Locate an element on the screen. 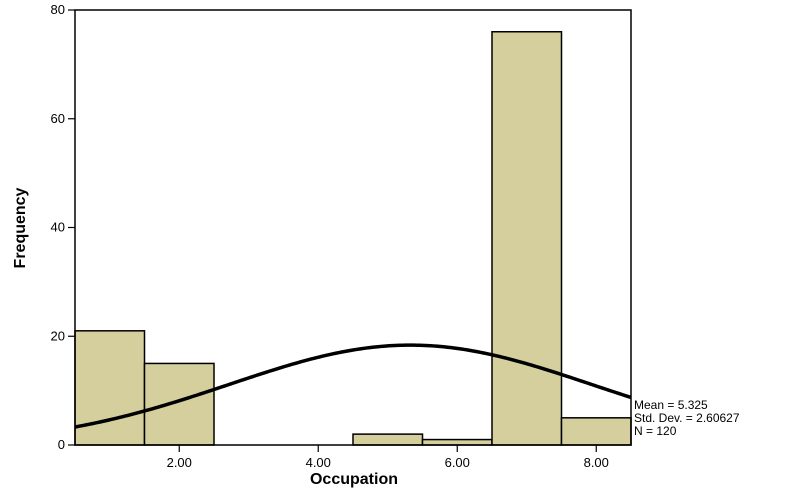 This screenshot has height=490, width=795. x-tick-label: 6.00 is located at coordinates (457, 462).